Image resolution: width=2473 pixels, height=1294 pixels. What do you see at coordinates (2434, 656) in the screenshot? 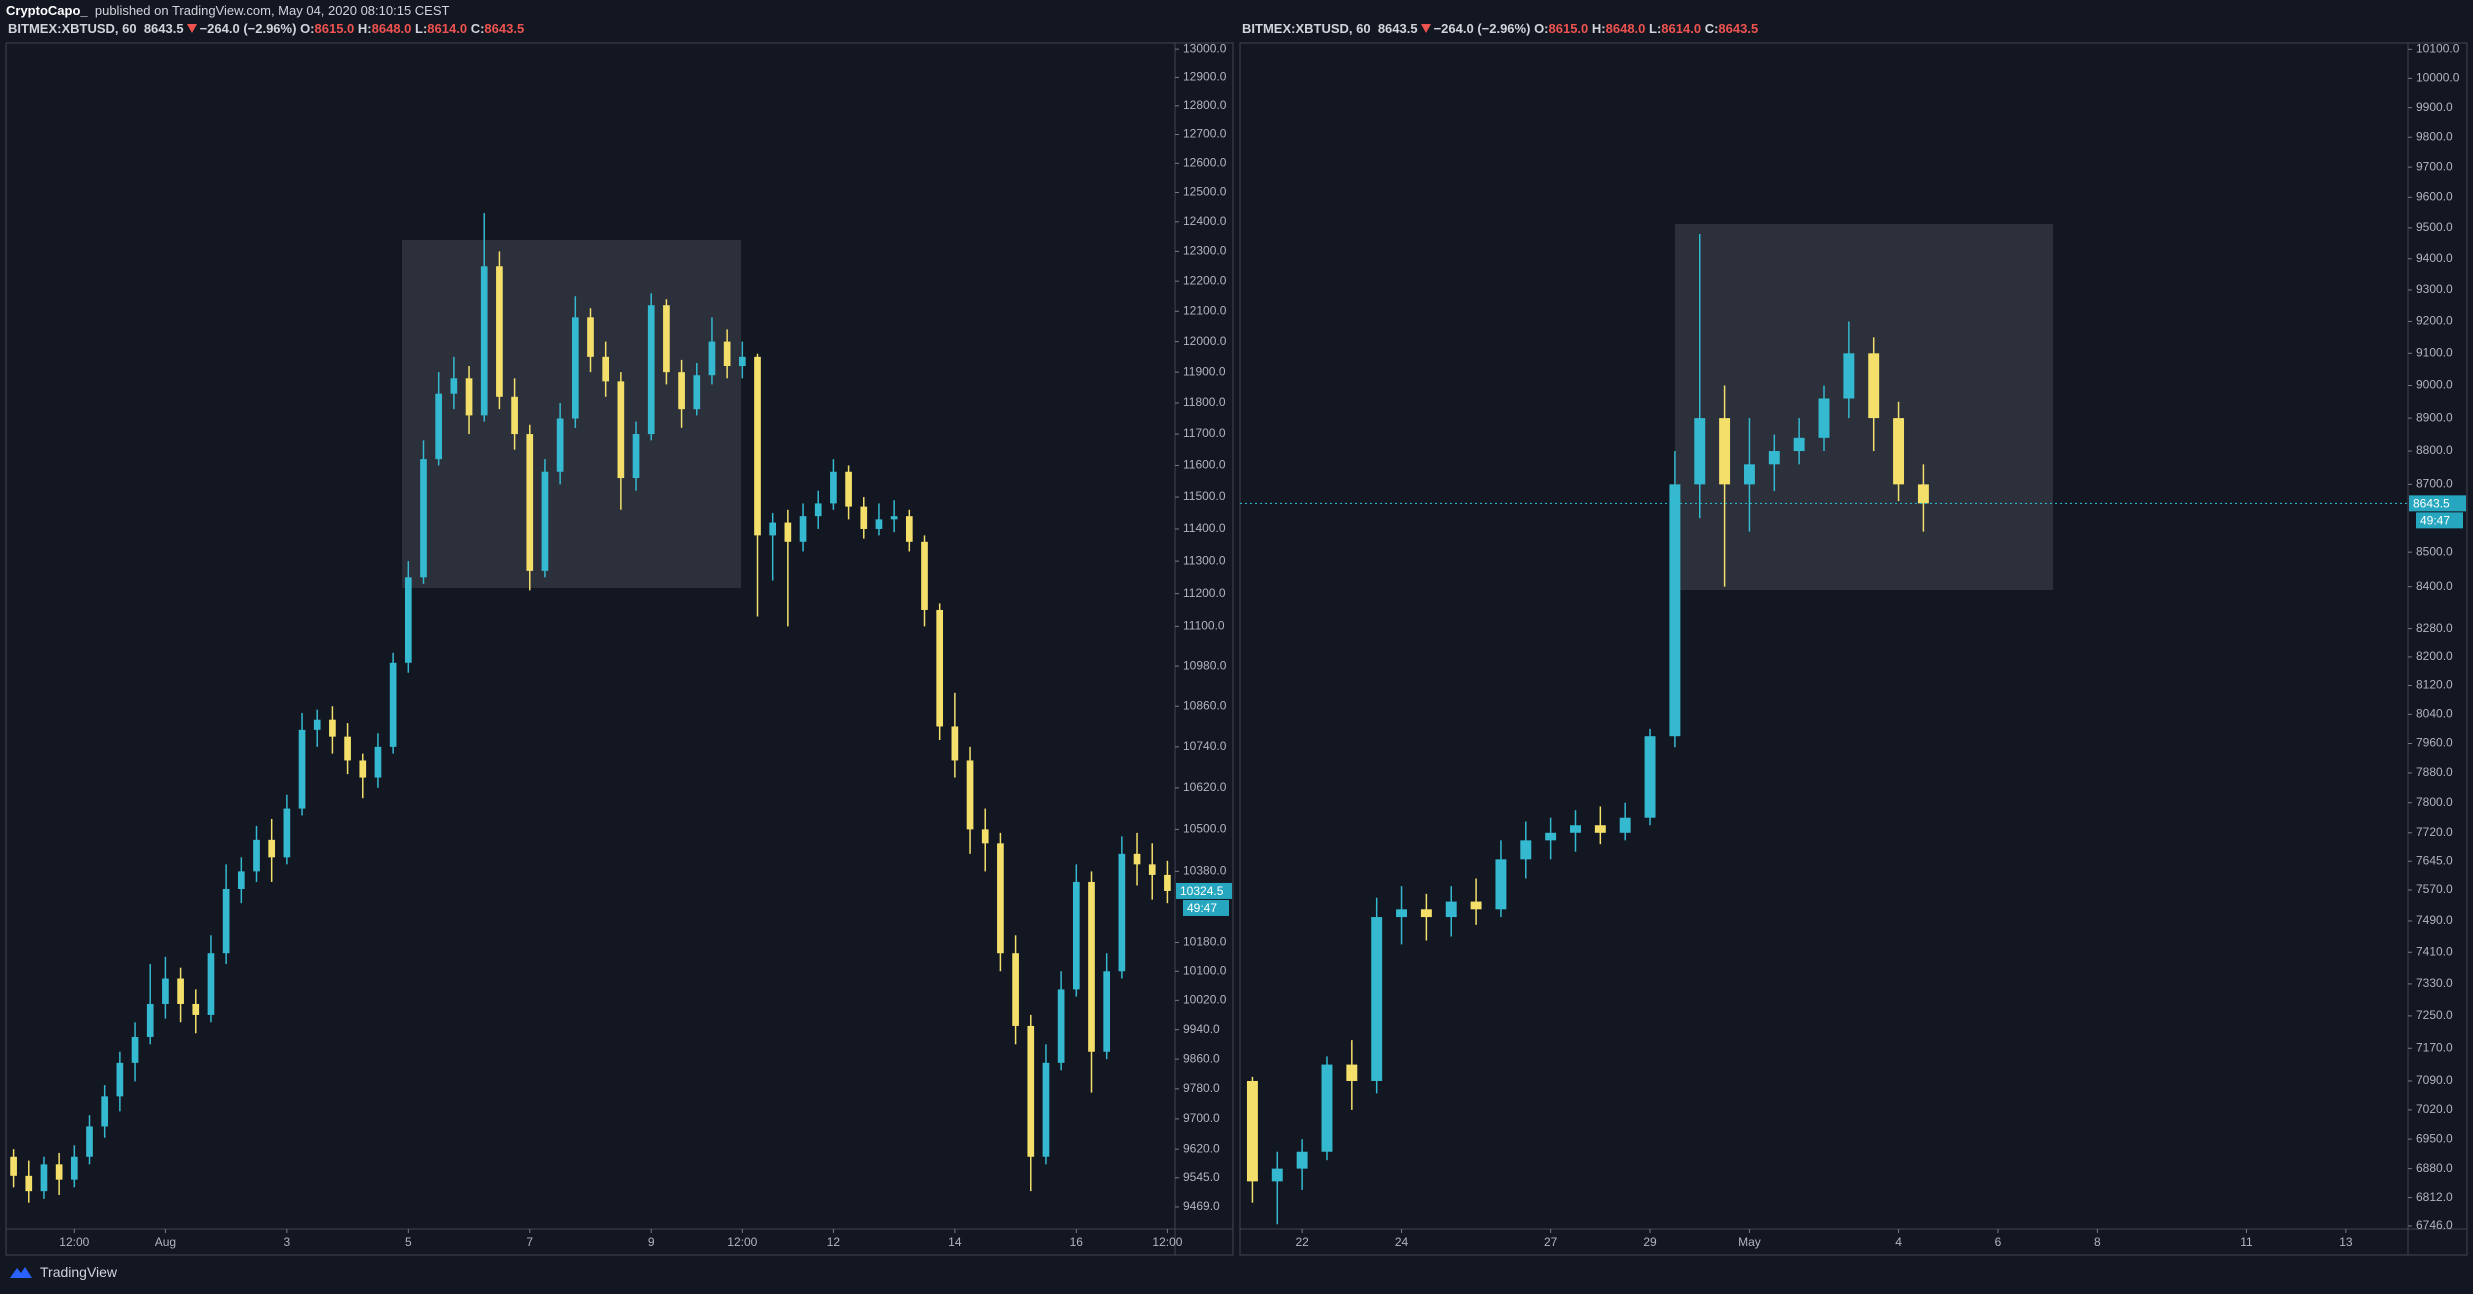
I see `y-tick-label: 8200.0` at bounding box center [2434, 656].